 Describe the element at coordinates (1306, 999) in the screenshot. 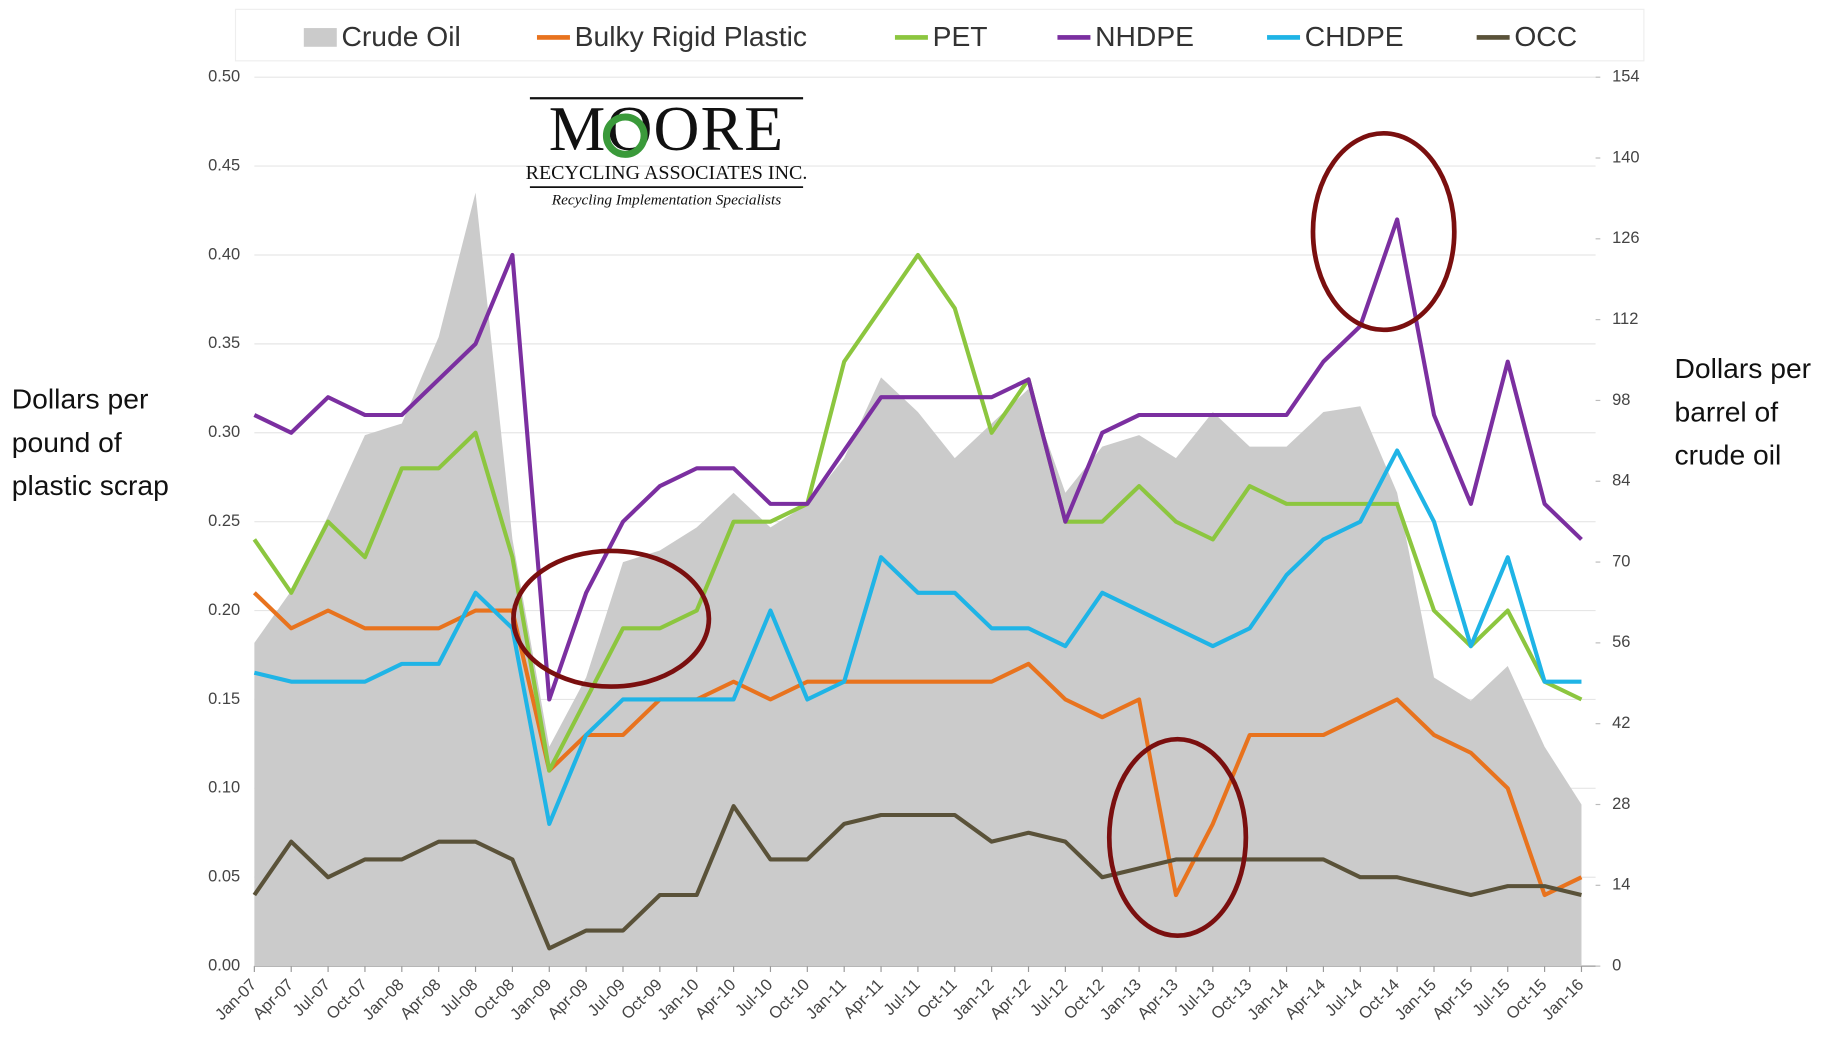

I see `x-tick-label: Apr-14` at that location.